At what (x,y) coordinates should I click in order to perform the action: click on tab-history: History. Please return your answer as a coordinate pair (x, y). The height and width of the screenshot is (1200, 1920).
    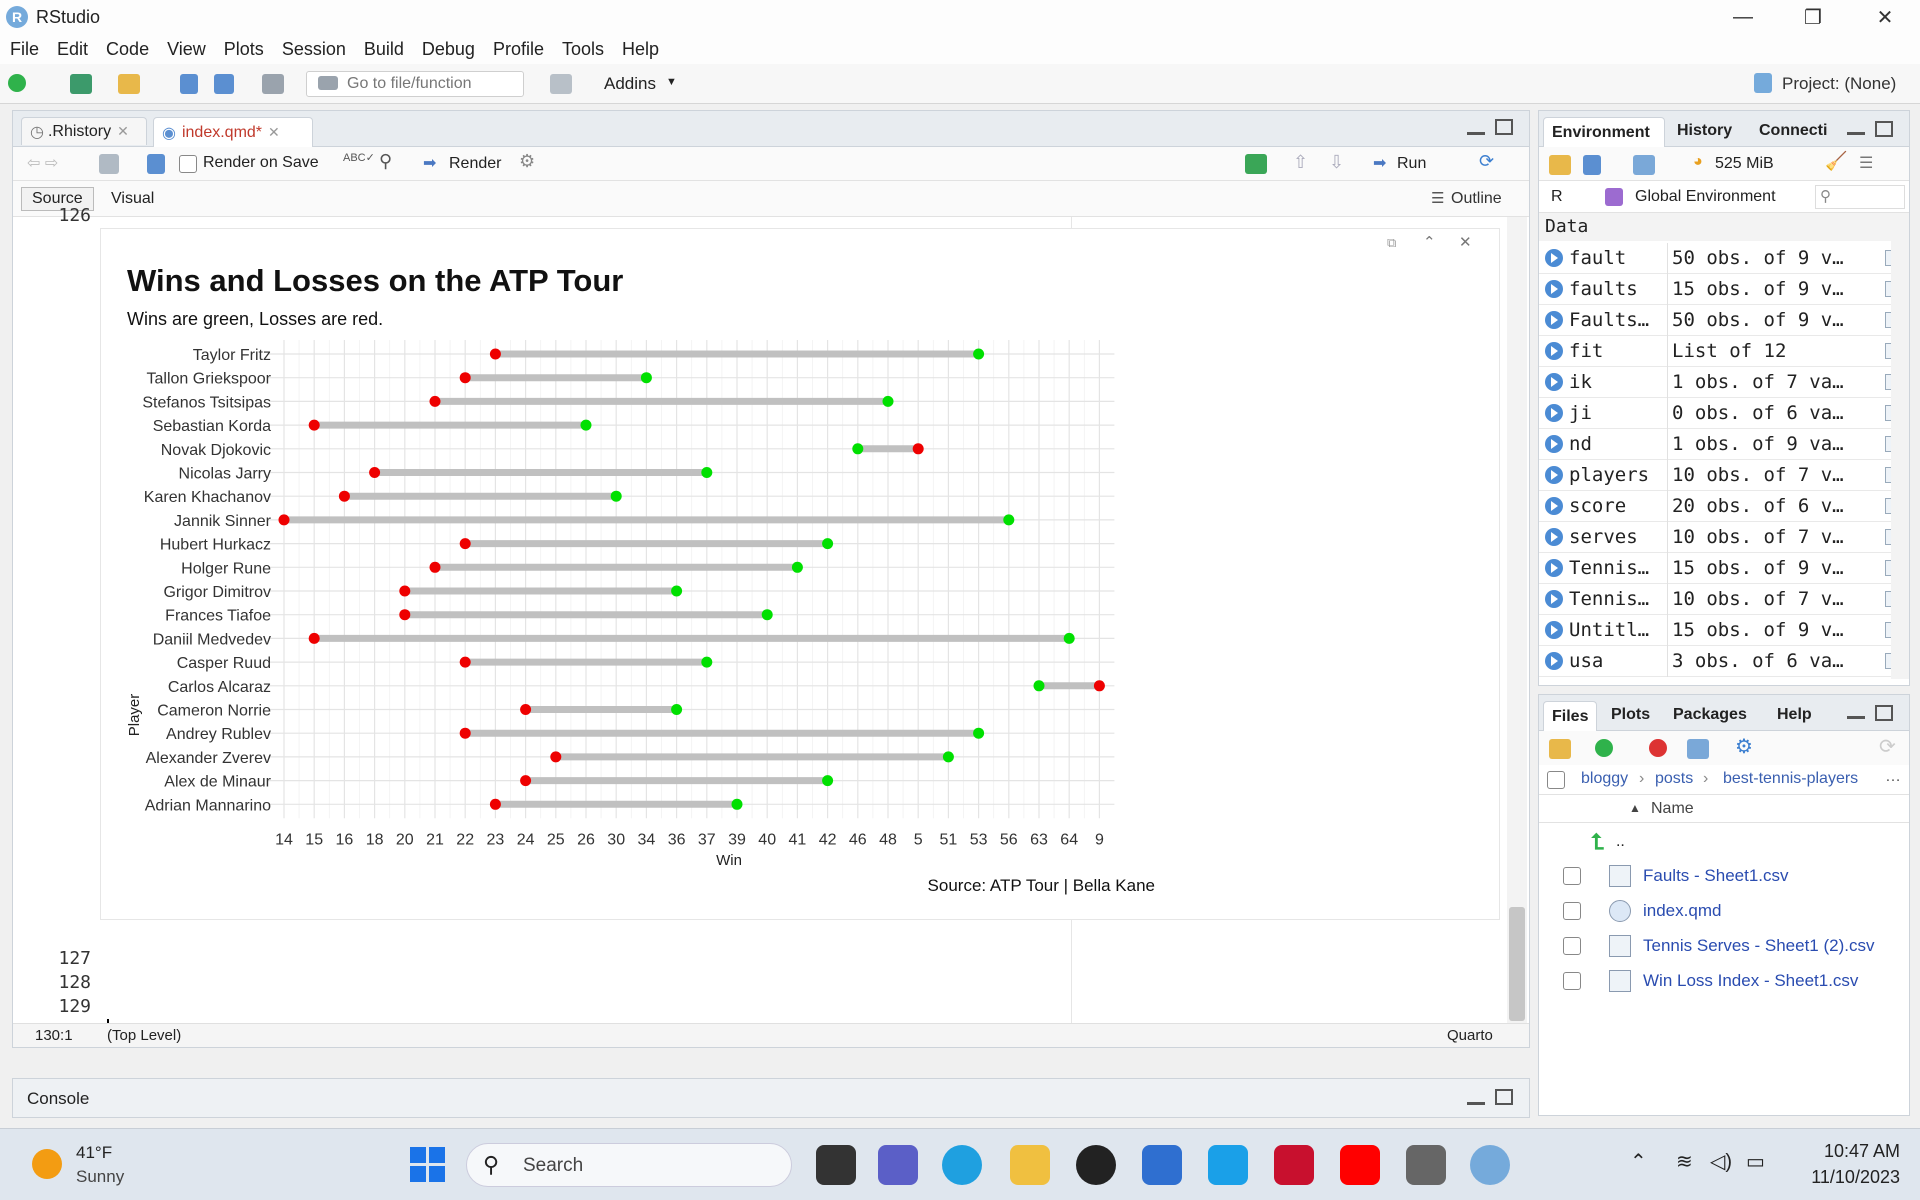
    Looking at the image, I should click on (1708, 131).